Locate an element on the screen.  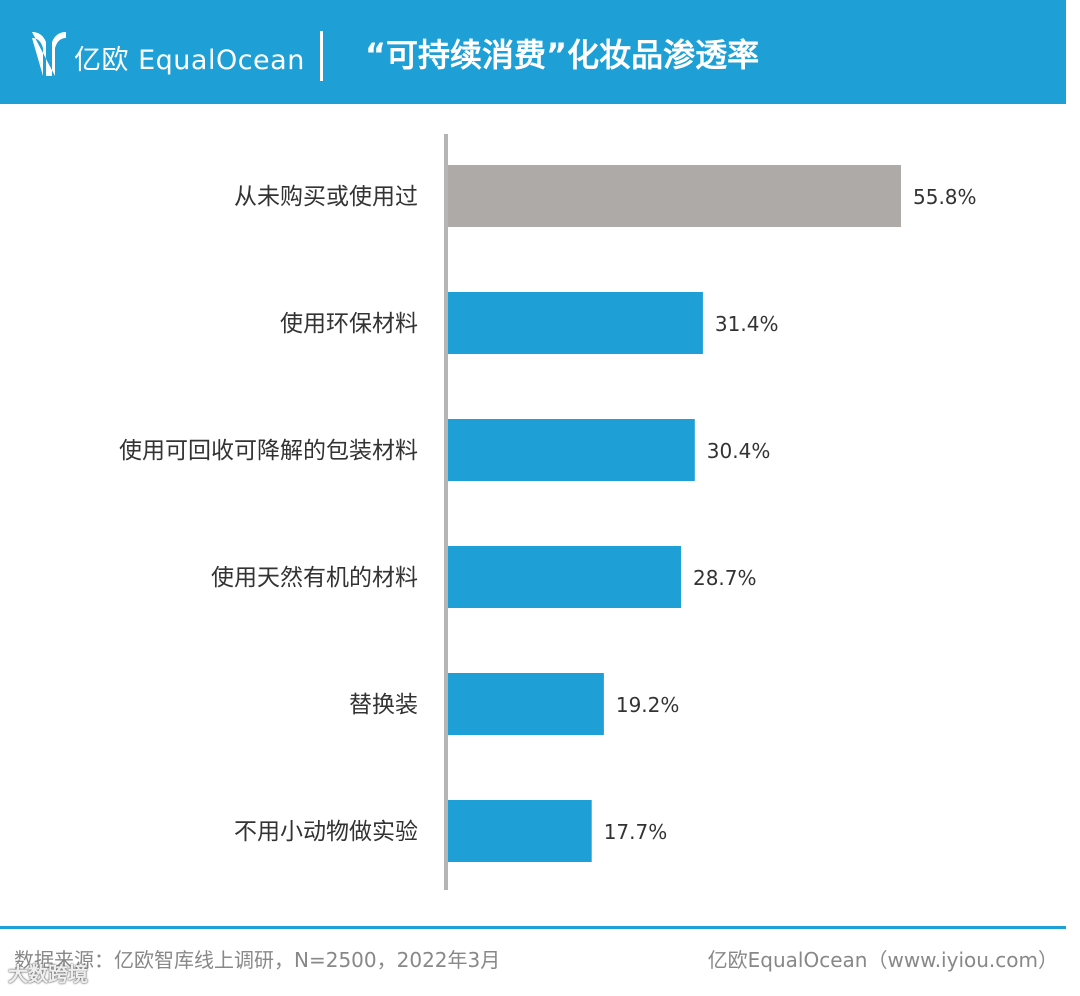
category-label: 从未购买或使用过 is located at coordinates (326, 197).